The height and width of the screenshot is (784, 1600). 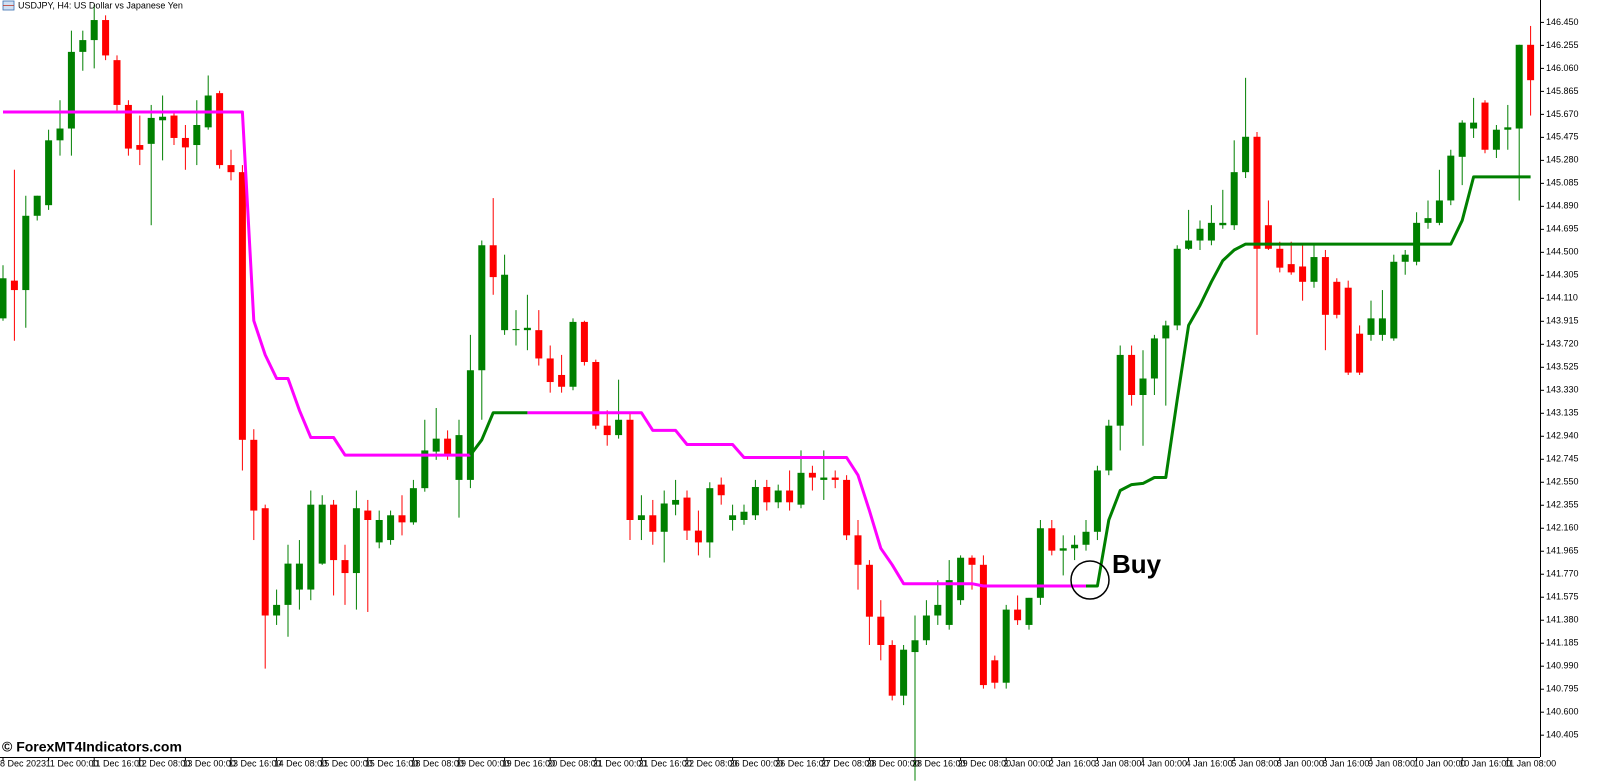 I want to click on watermark: © ForexMT4Indicators.com, so click(x=92, y=747).